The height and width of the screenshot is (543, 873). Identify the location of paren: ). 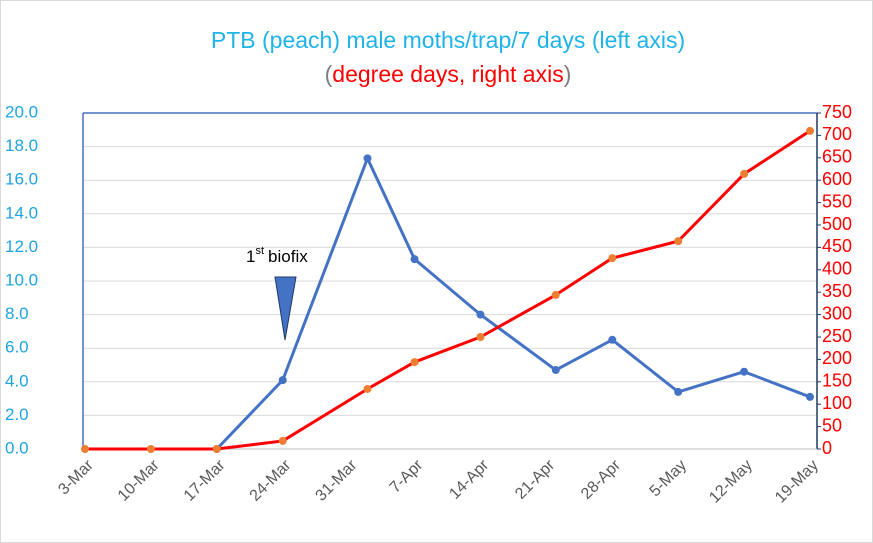
(568, 74).